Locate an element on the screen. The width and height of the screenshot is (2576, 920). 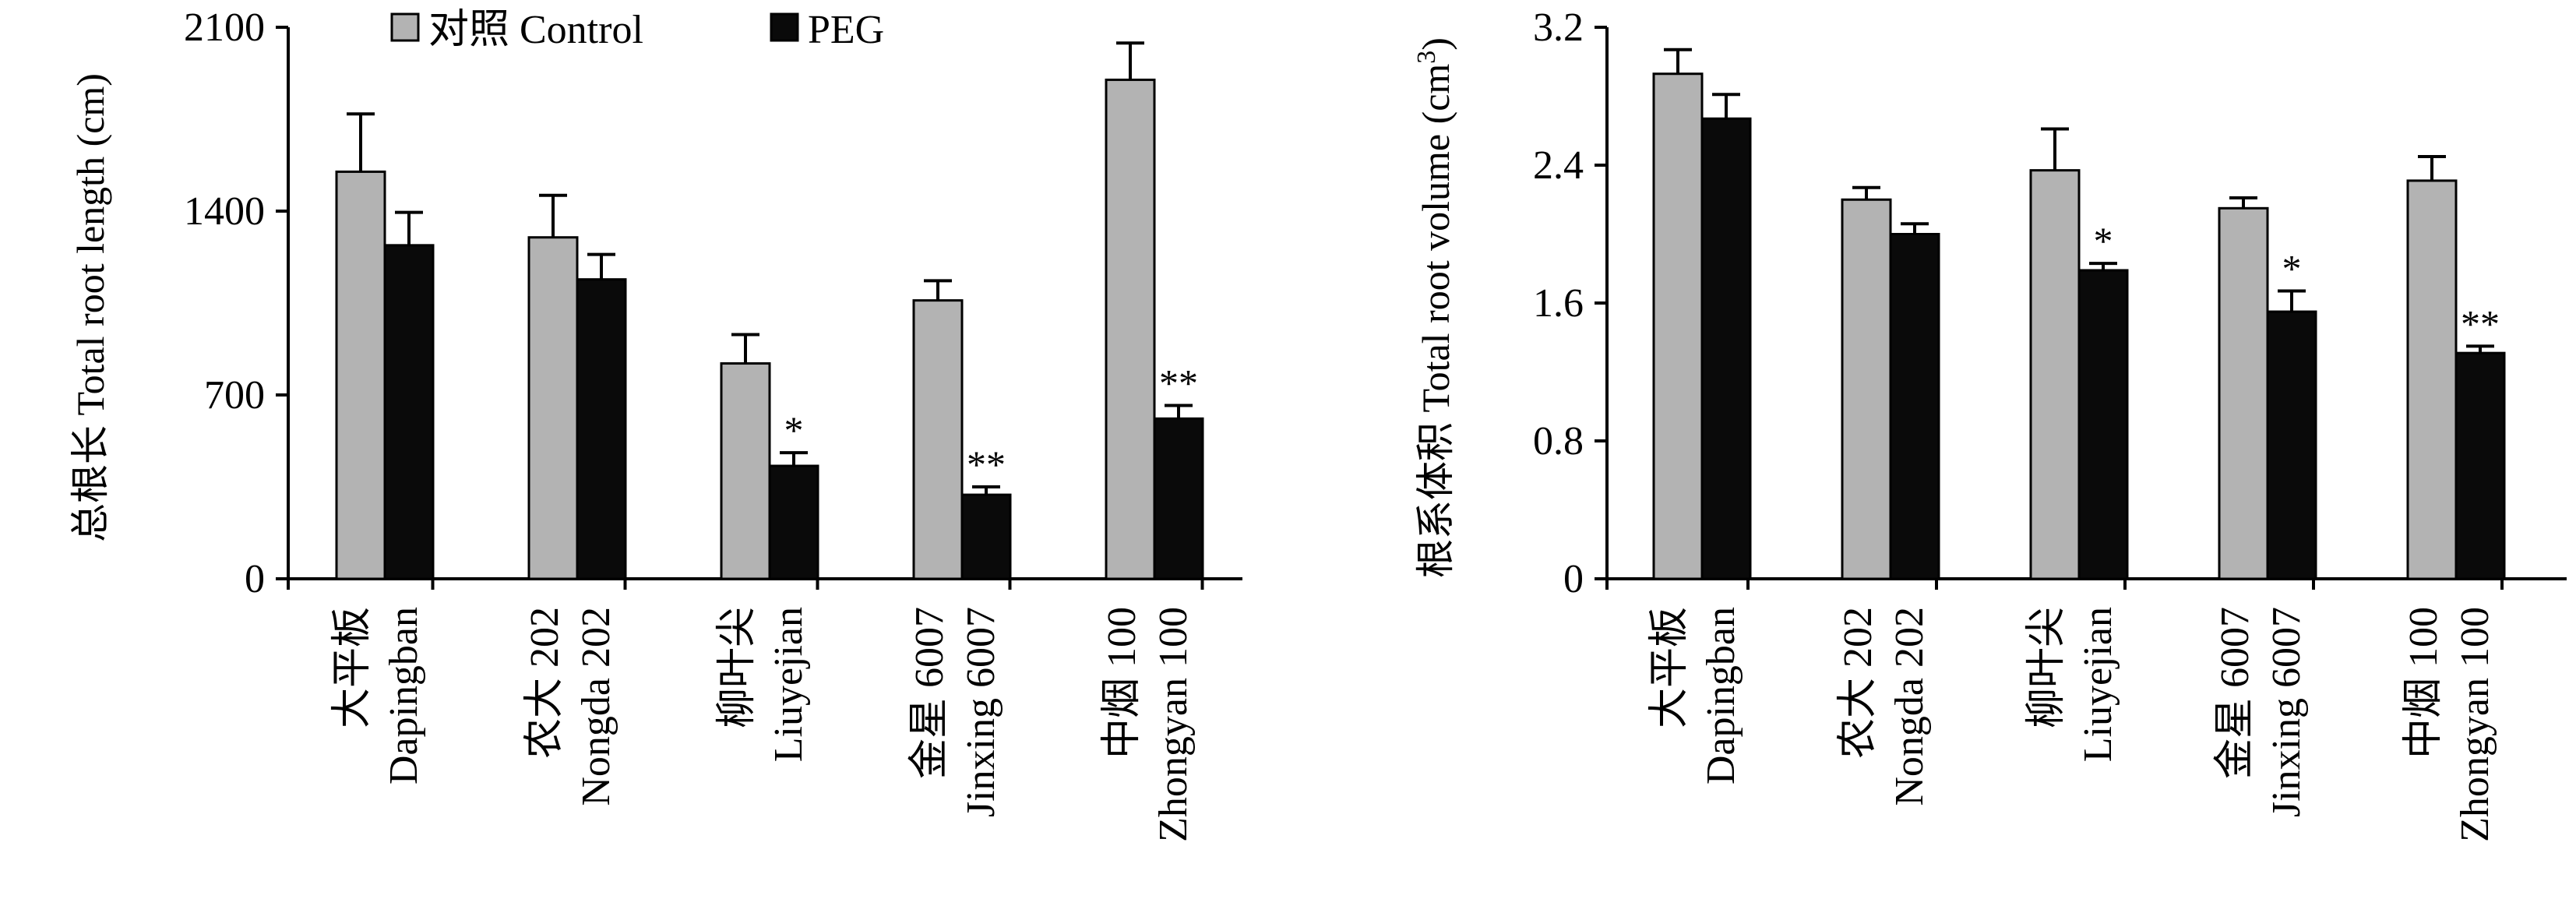
legend: 对照 Control PEG is located at coordinates (637, 30).